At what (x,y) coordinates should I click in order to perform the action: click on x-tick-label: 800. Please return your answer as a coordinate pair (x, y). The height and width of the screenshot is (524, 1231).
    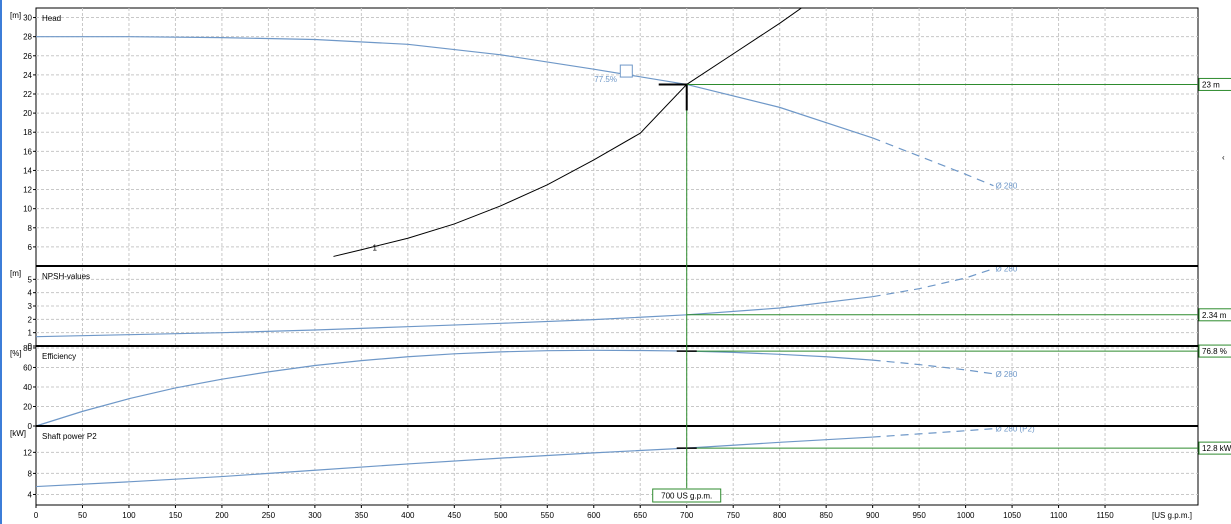
    Looking at the image, I should click on (780, 515).